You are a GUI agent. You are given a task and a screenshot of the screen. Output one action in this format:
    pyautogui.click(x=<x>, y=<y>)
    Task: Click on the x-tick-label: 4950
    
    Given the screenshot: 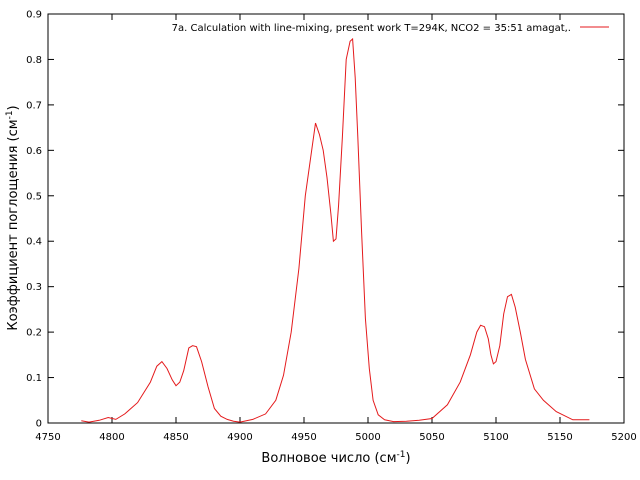 What is the action you would take?
    pyautogui.click(x=303, y=437)
    